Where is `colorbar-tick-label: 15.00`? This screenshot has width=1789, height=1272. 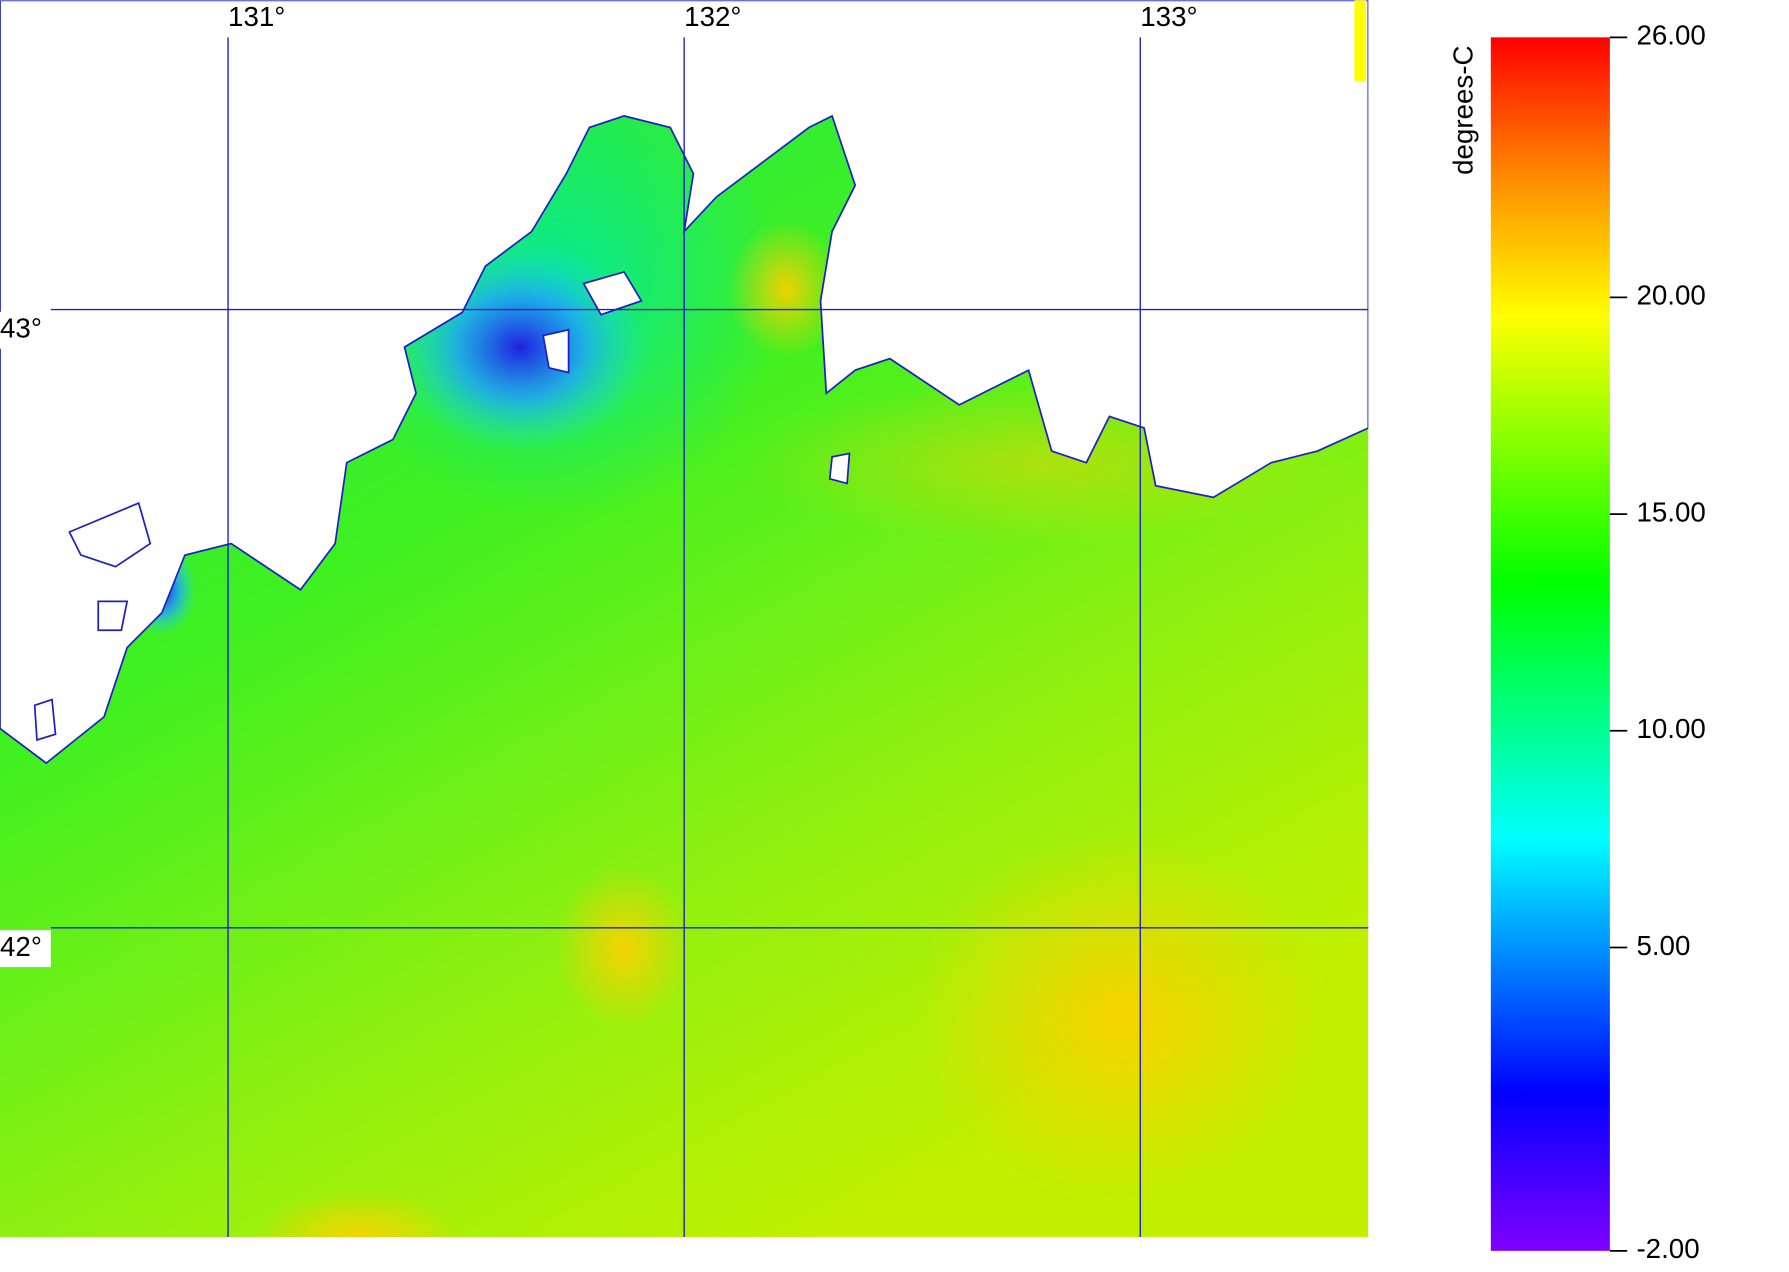 colorbar-tick-label: 15.00 is located at coordinates (1670, 511).